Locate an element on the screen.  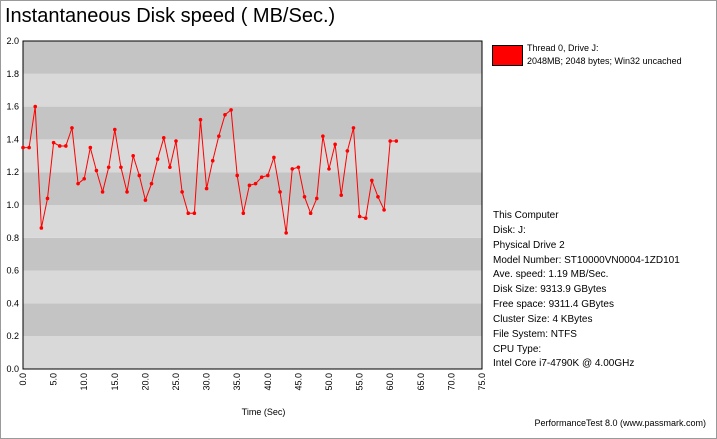
legend-series-detail: 2048MB; 2048 bytes; Win32 uncached is located at coordinates (604, 61).